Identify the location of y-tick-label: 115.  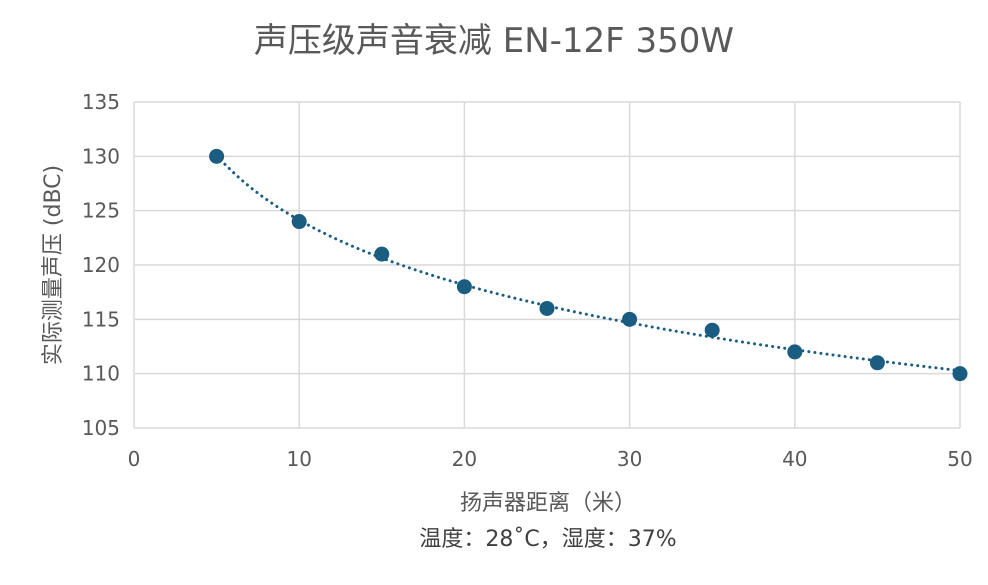
(101, 319).